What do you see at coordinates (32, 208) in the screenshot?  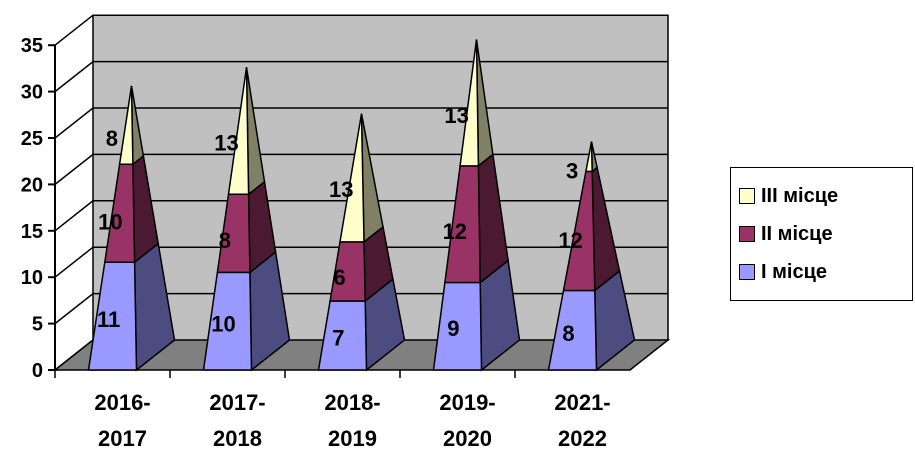 I see `y-tick-labels: 0 5 10 15 20 25 30 35` at bounding box center [32, 208].